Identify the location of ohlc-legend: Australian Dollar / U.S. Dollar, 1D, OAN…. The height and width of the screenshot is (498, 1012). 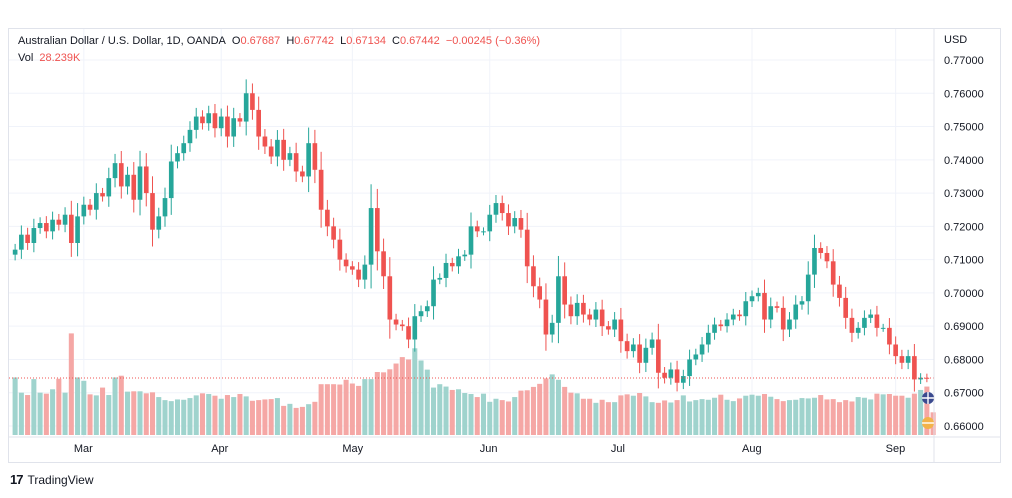
(280, 41).